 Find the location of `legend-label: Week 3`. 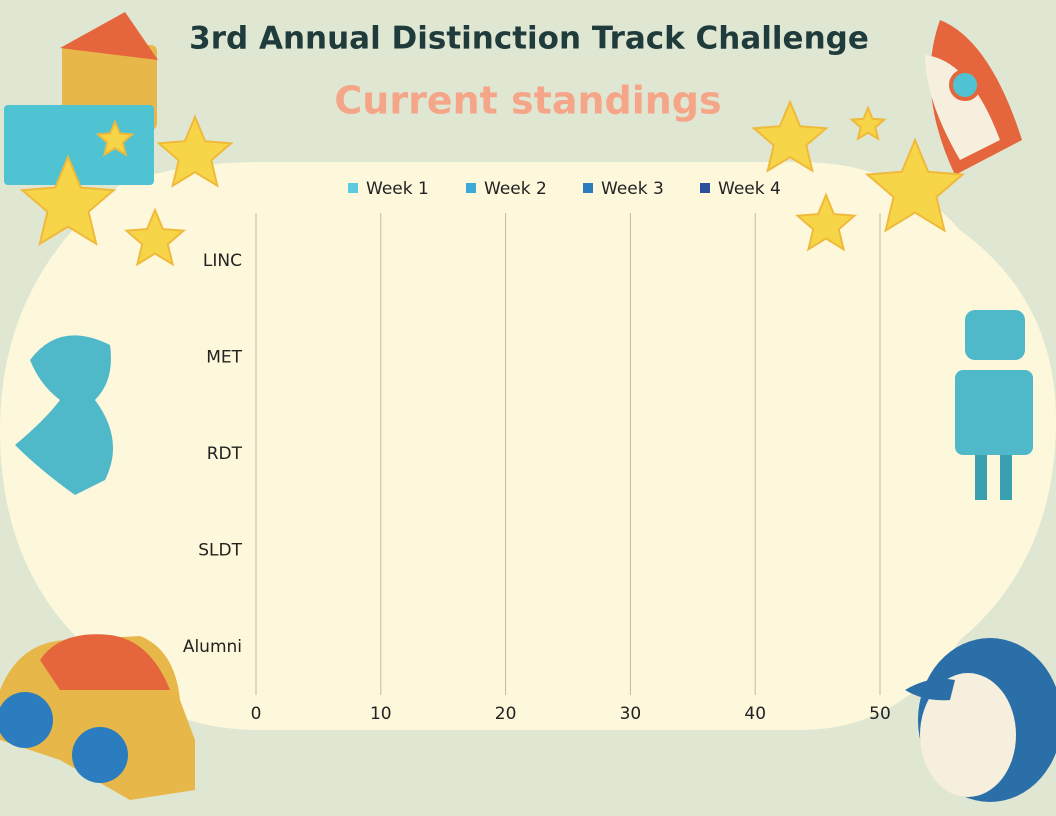

legend-label: Week 3 is located at coordinates (632, 189).